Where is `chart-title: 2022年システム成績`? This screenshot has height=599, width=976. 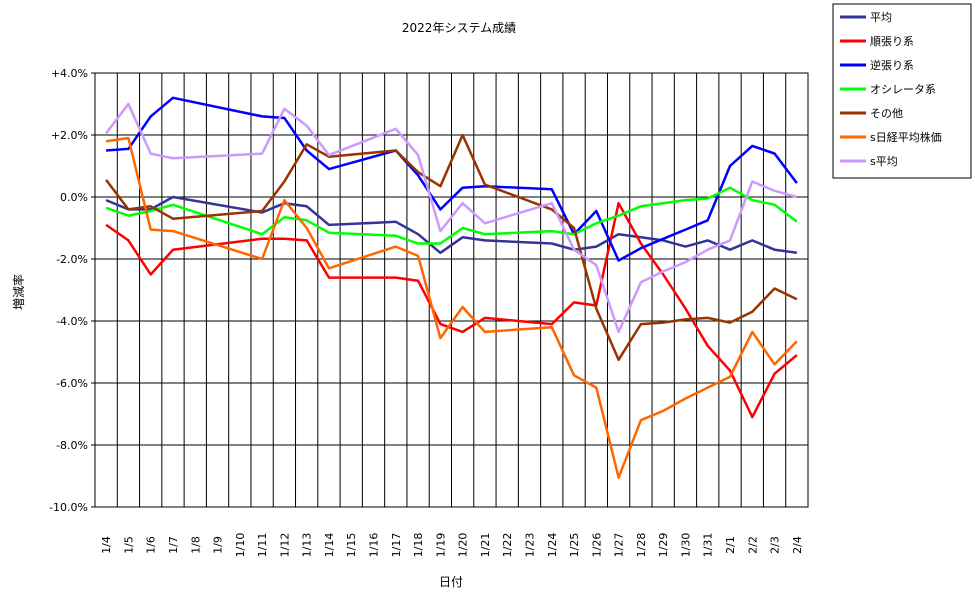 chart-title: 2022年システム成績 is located at coordinates (459, 28).